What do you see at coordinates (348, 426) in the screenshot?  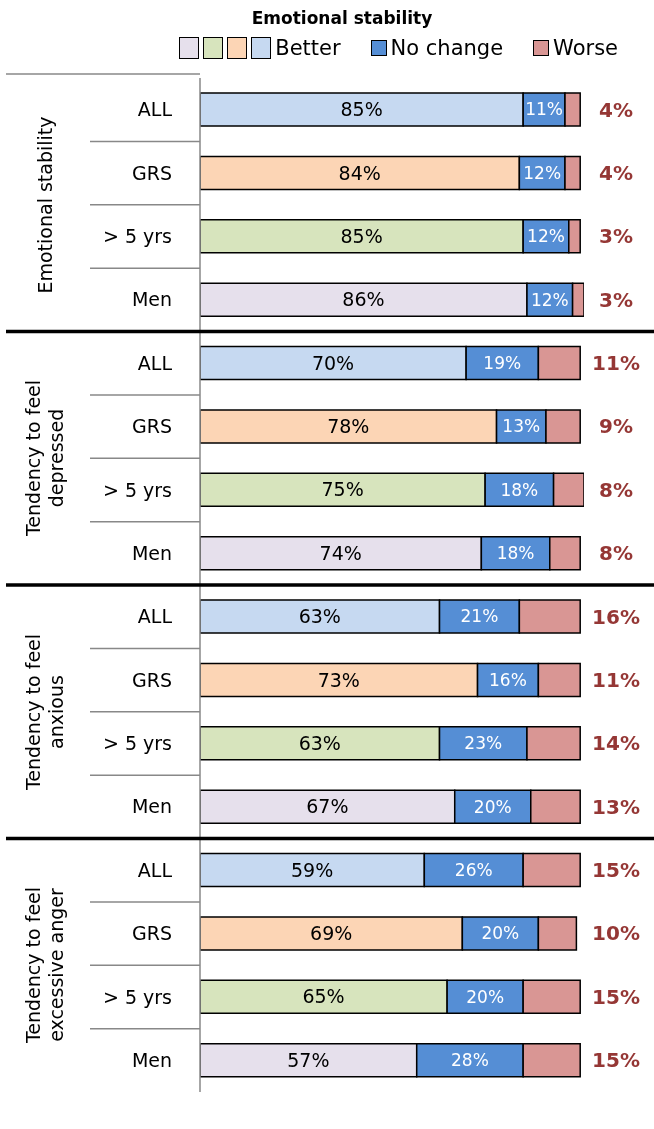 I see `data-label: 78%` at bounding box center [348, 426].